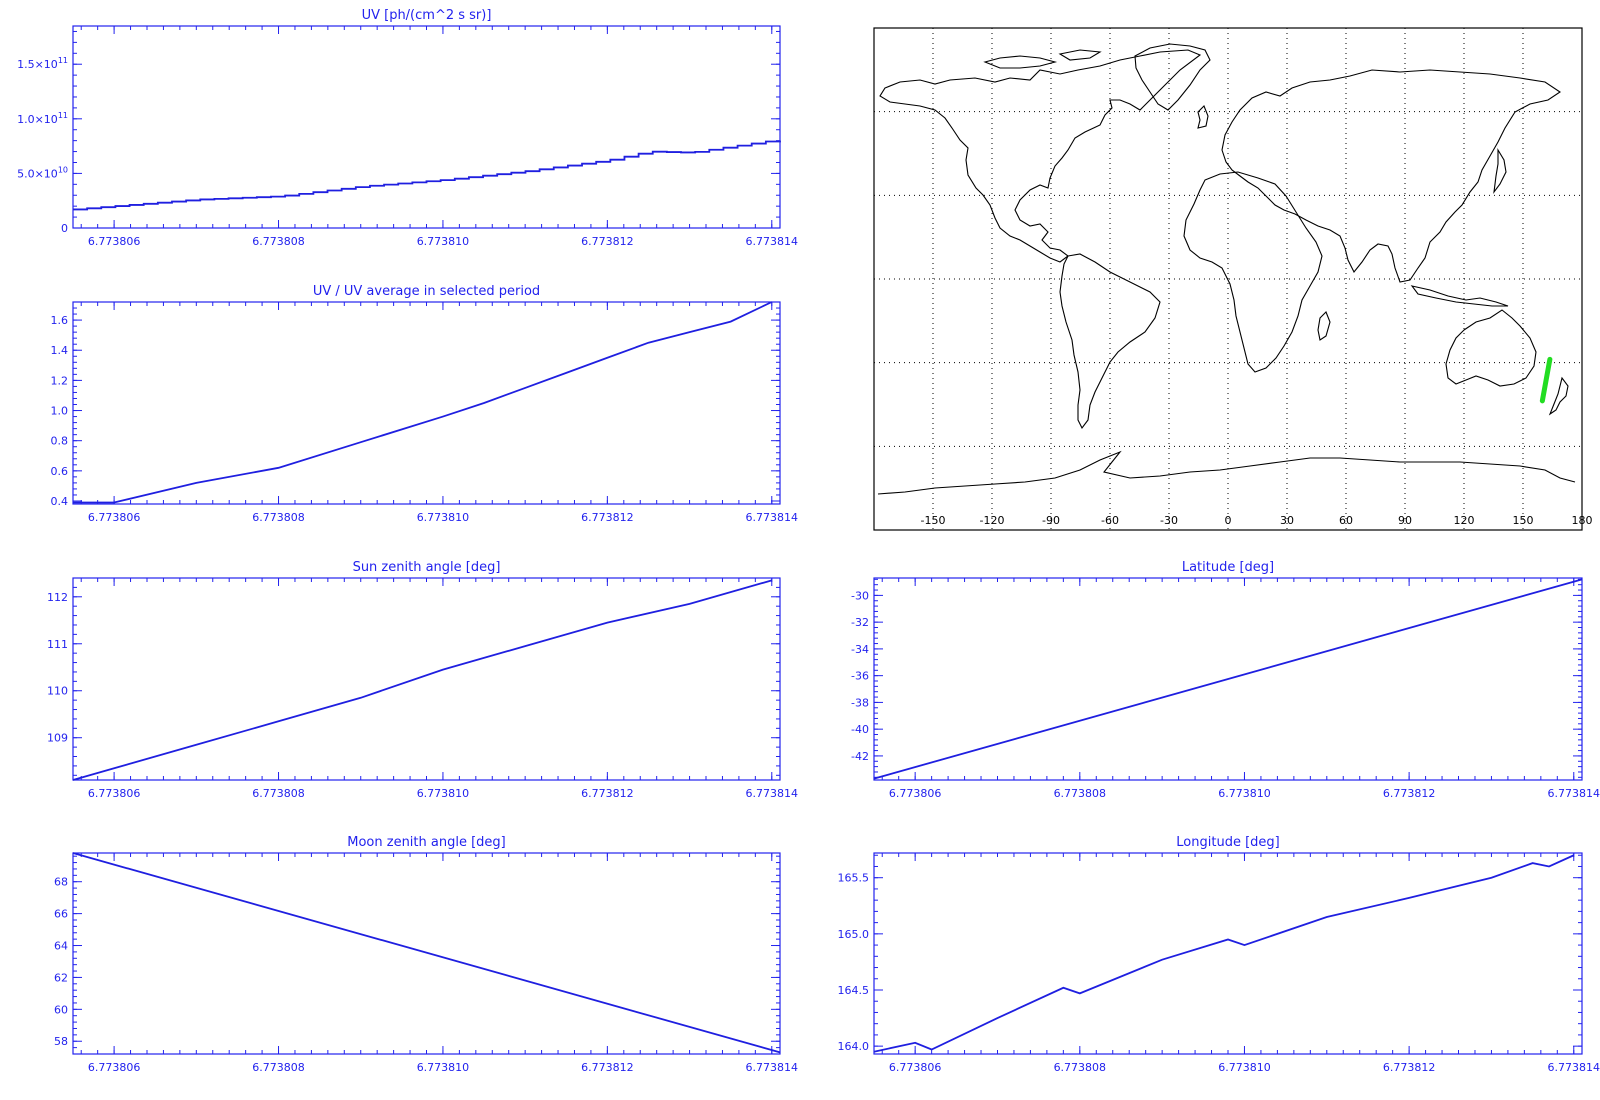 The height and width of the screenshot is (1100, 1600). What do you see at coordinates (42, 63) in the screenshot?
I see `y-tick-label: 1.5×10¹¹` at bounding box center [42, 63].